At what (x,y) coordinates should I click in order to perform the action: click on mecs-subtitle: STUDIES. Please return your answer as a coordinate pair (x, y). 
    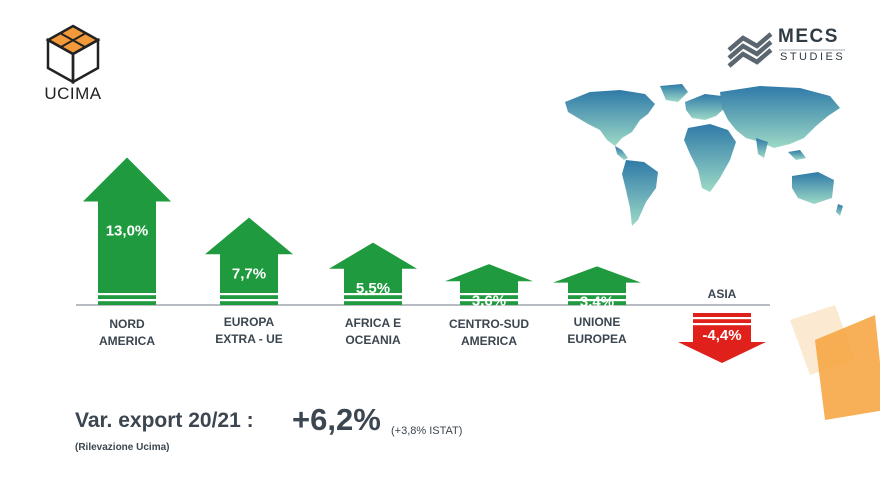
    Looking at the image, I should click on (813, 57).